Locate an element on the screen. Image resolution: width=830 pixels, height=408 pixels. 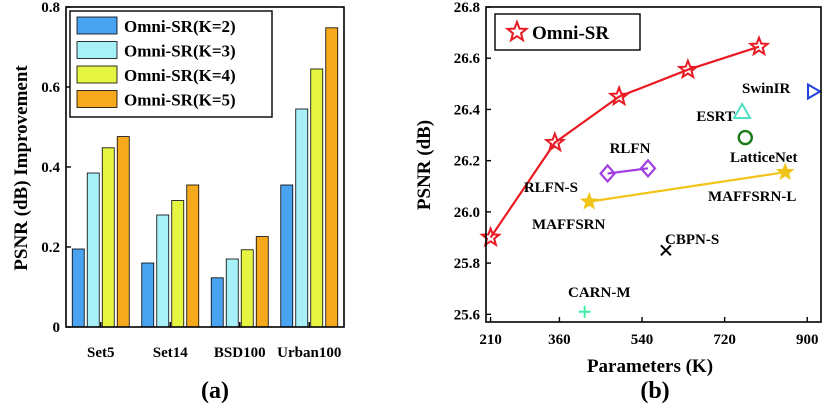
bar-set14-k3 is located at coordinates (163, 271).